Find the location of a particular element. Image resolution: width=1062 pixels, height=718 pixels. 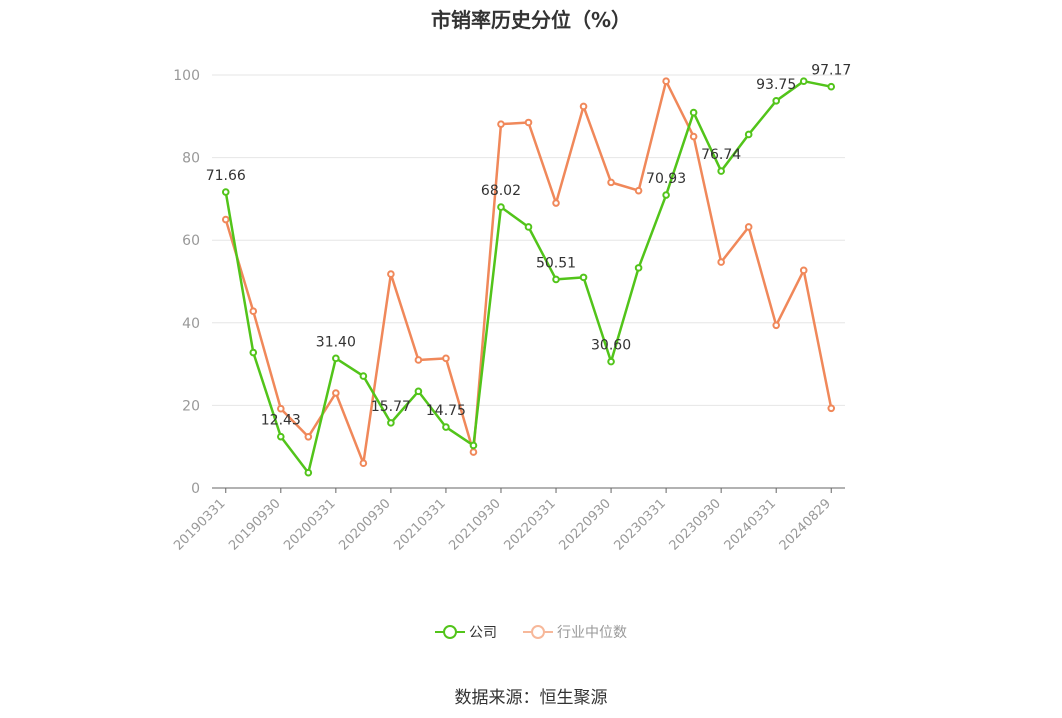

data-label: 50.51 is located at coordinates (556, 263).